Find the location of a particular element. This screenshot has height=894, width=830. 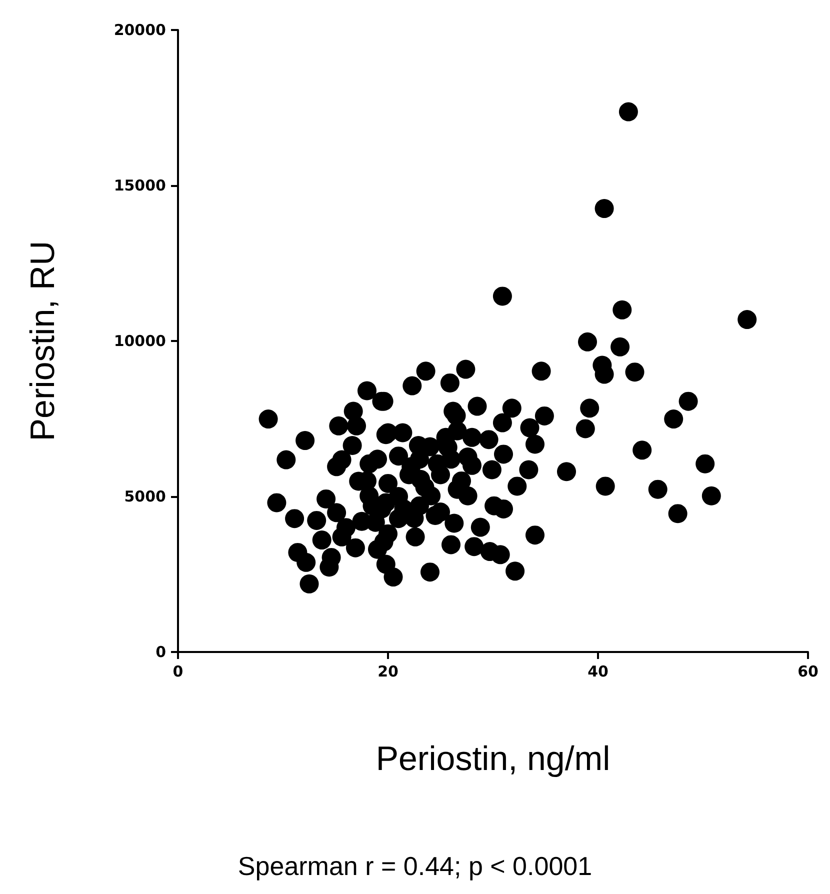

y-tick-label: 0 is located at coordinates (161, 652).